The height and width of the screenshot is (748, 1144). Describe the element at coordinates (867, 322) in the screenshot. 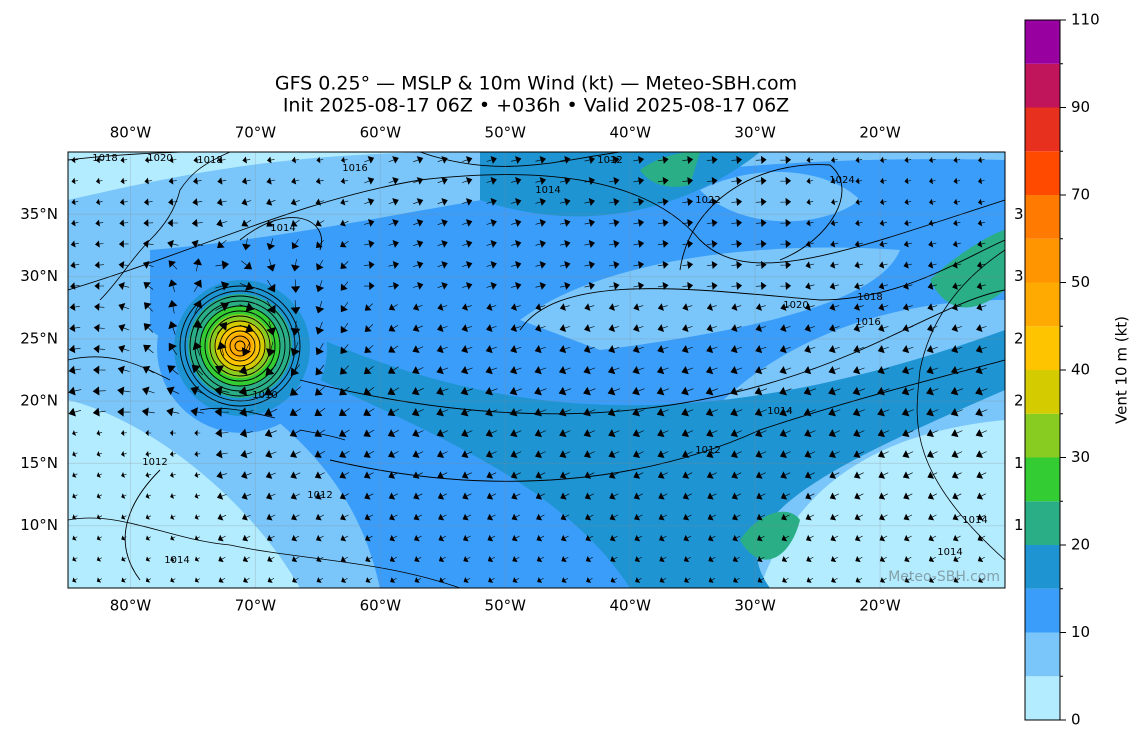

I see `isobar-label: 1016` at that location.